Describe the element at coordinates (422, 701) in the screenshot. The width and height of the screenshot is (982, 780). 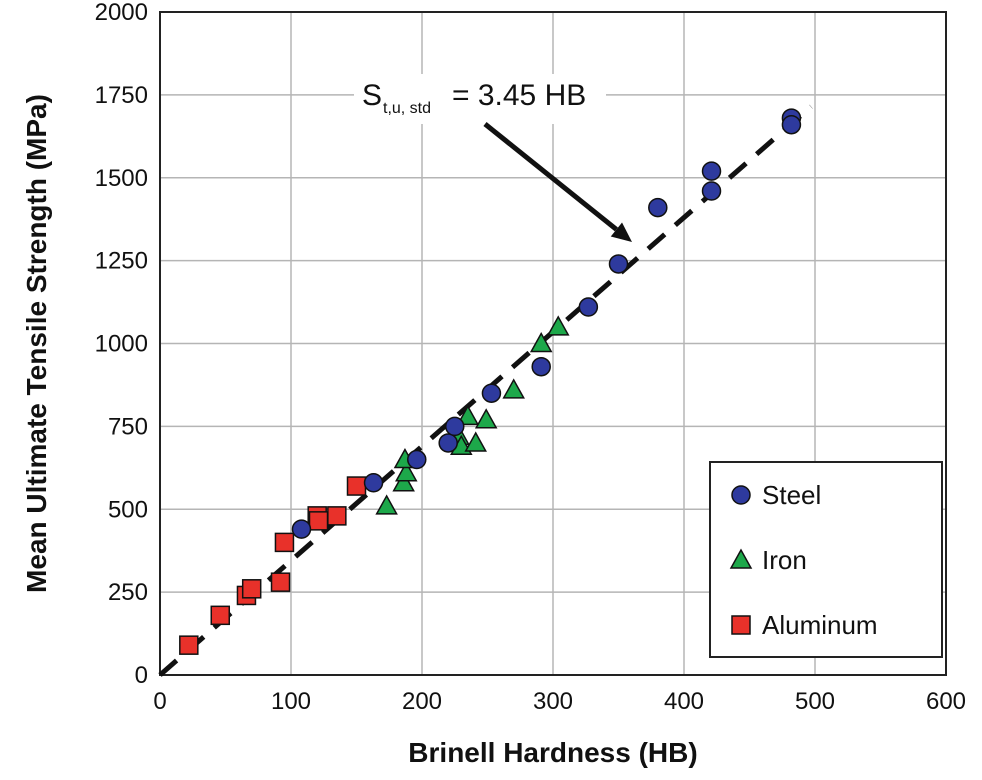
I see `x-tick-label: 200` at that location.